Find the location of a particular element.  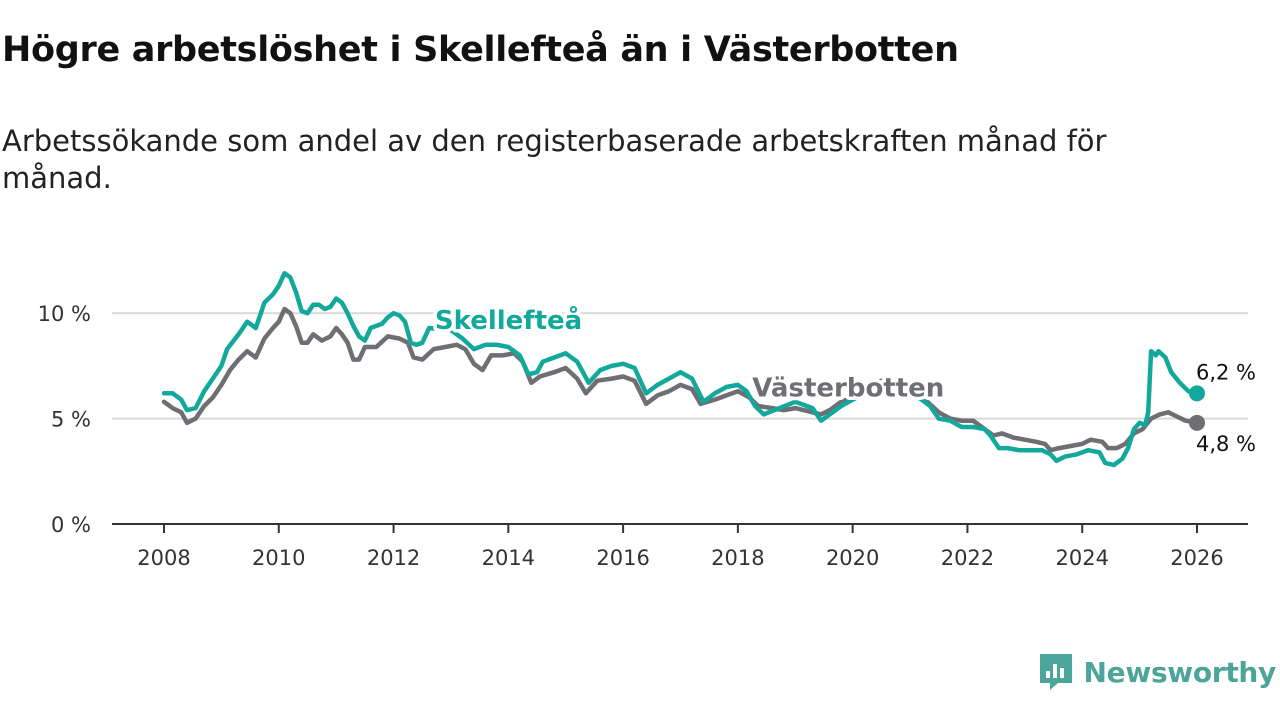

x-tick-label: 2022 is located at coordinates (967, 558).